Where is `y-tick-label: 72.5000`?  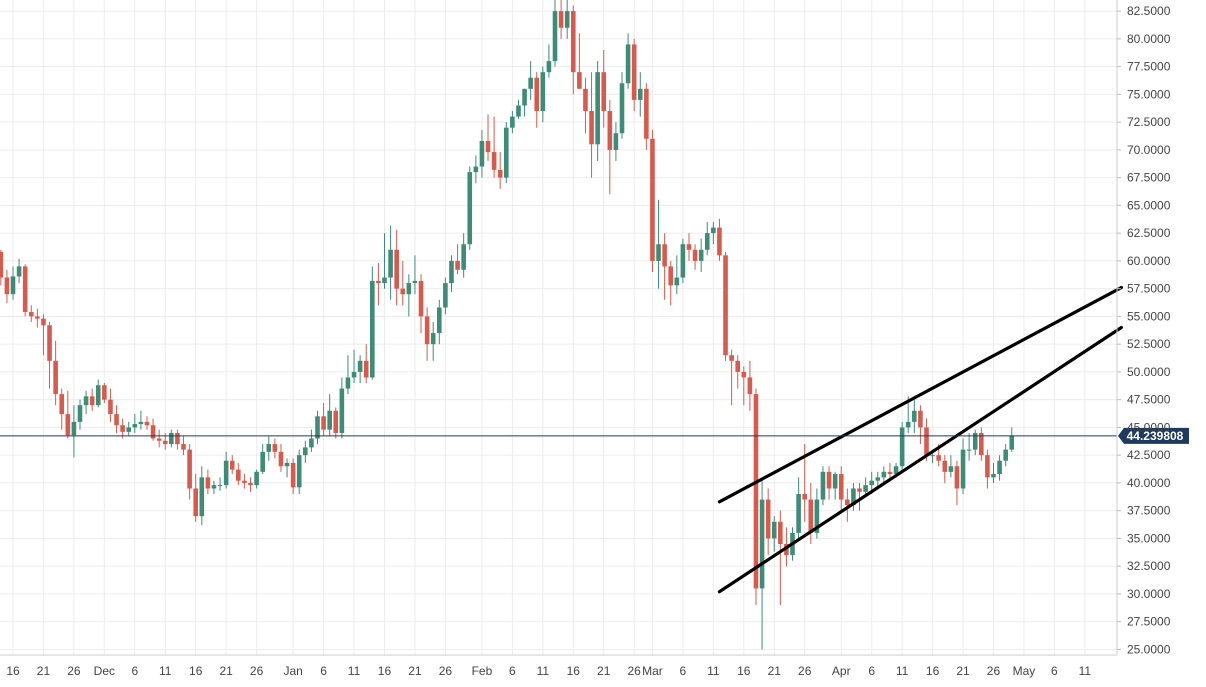
y-tick-label: 72.5000 is located at coordinates (1149, 122).